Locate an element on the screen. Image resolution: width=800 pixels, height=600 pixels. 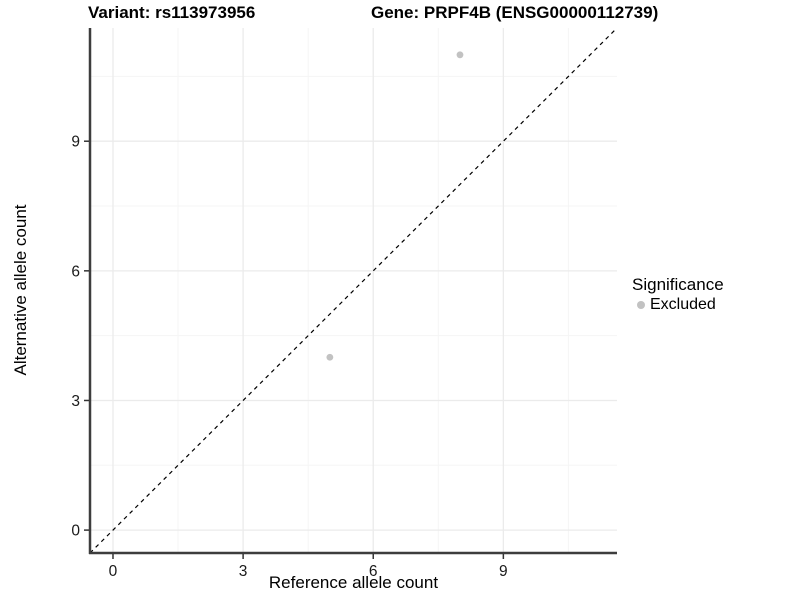
x-axis-title: Reference allele count is located at coordinates (353, 582).